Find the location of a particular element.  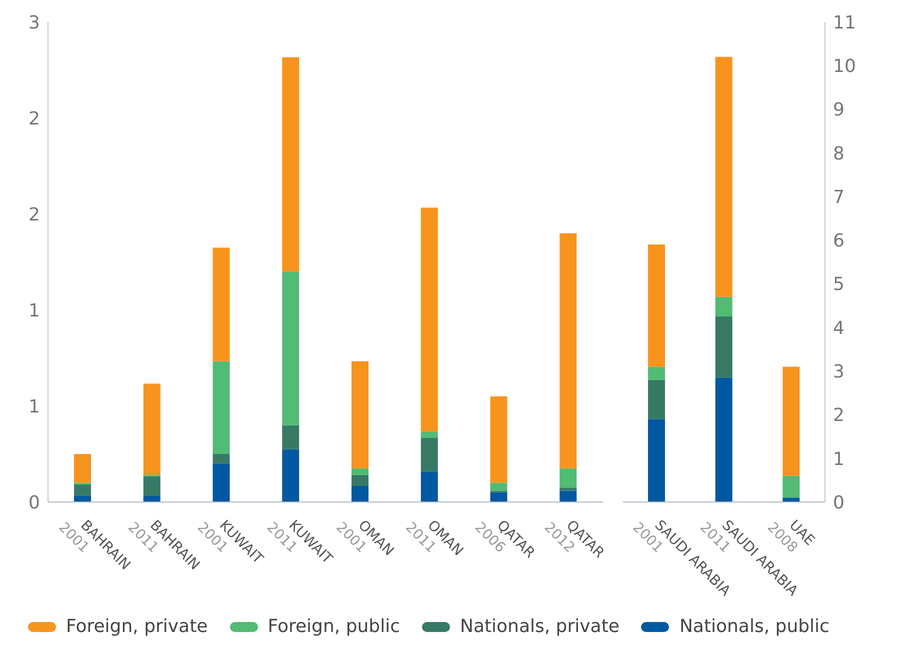

legend-label: Nationals, public is located at coordinates (754, 626).